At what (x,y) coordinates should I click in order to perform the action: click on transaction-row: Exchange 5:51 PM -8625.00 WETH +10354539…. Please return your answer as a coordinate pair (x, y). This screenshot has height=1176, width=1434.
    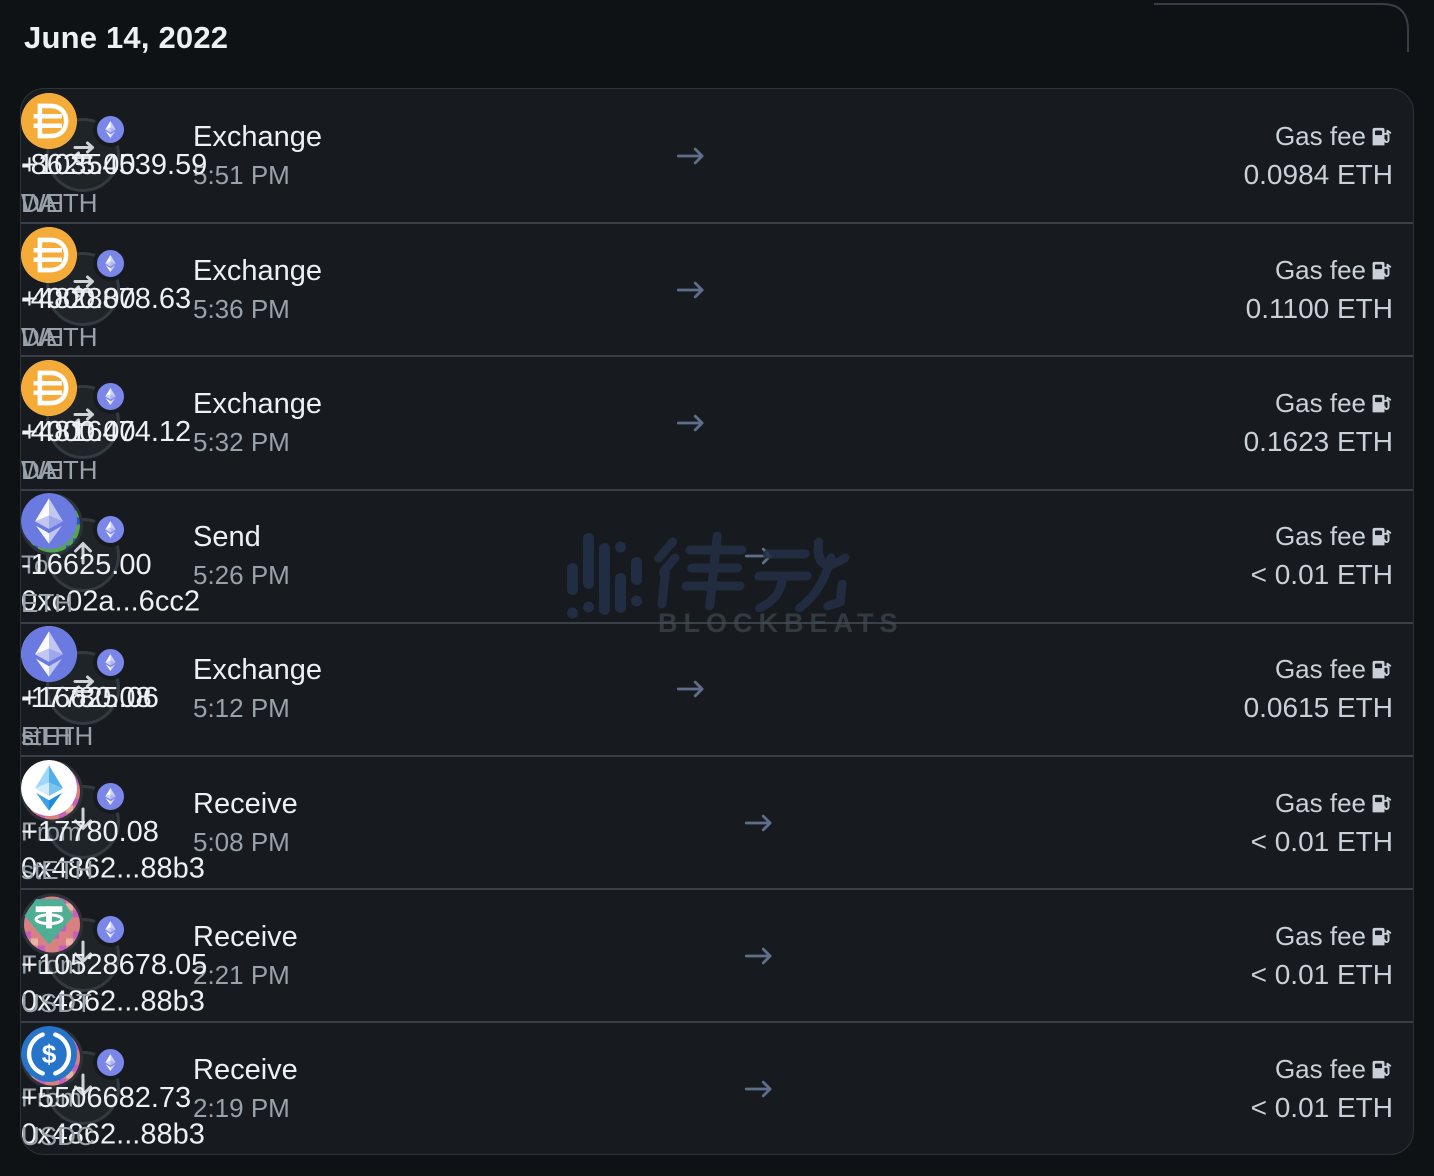
    Looking at the image, I should click on (717, 155).